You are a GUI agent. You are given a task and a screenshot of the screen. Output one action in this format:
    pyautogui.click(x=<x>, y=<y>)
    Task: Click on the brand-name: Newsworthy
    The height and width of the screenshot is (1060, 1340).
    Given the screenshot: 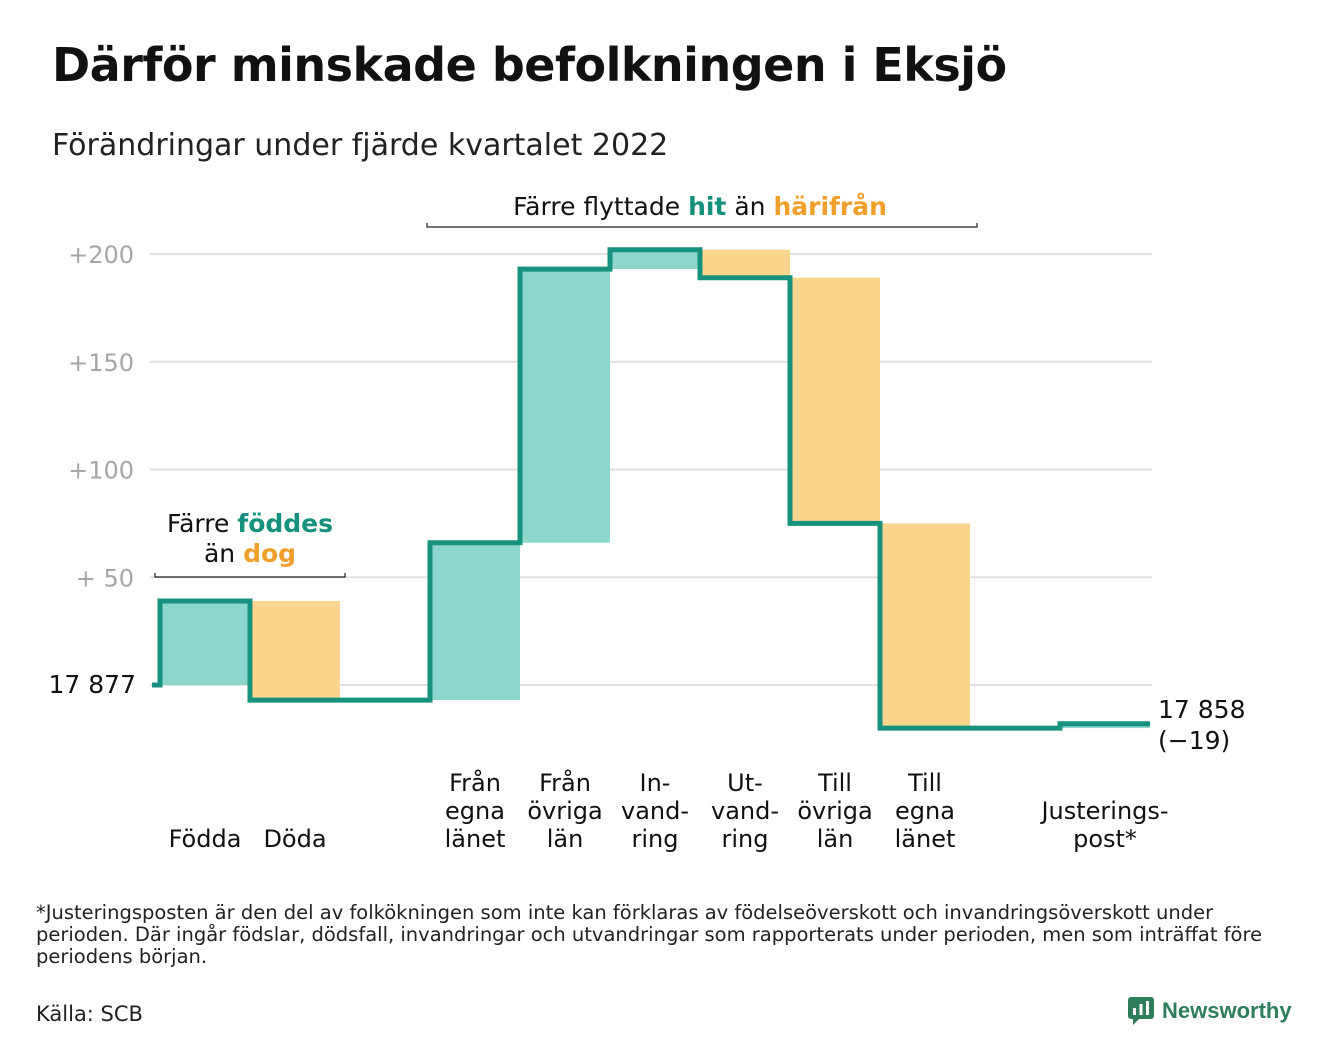 What is the action you would take?
    pyautogui.click(x=1227, y=1010)
    